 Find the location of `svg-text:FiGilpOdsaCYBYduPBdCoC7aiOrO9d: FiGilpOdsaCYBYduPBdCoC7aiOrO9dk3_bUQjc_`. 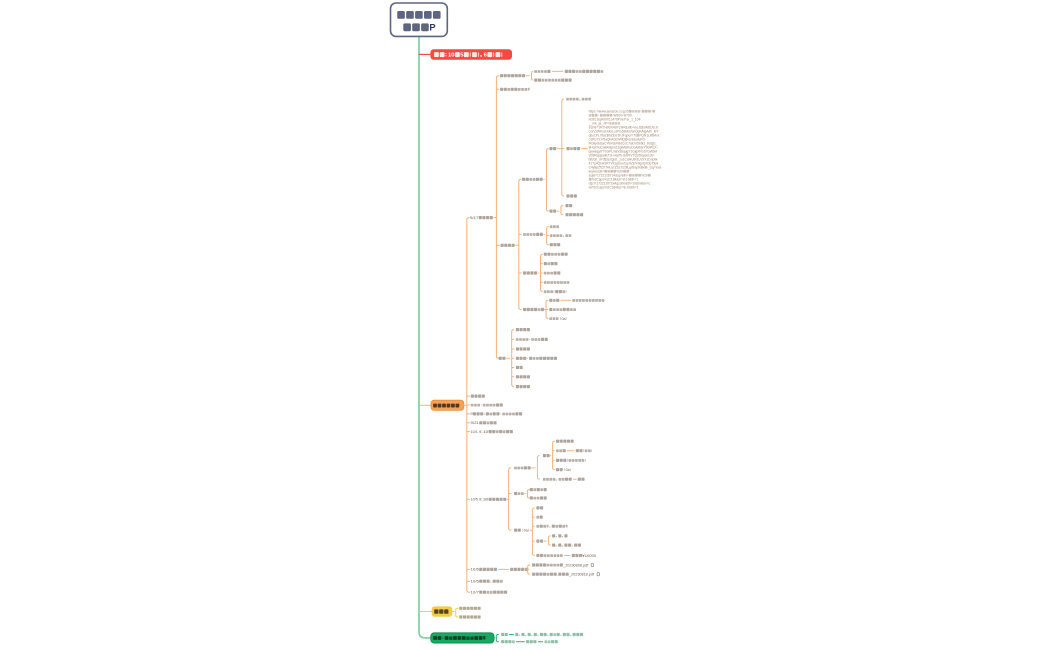

svg-text:FiGilpOdsaCYBYduPBdCoC7aiOrO9d: FiGilpOdsaCYBYduPBdCoC7aiOrO9dk3_bUQjc_ is located at coordinates (623, 143).